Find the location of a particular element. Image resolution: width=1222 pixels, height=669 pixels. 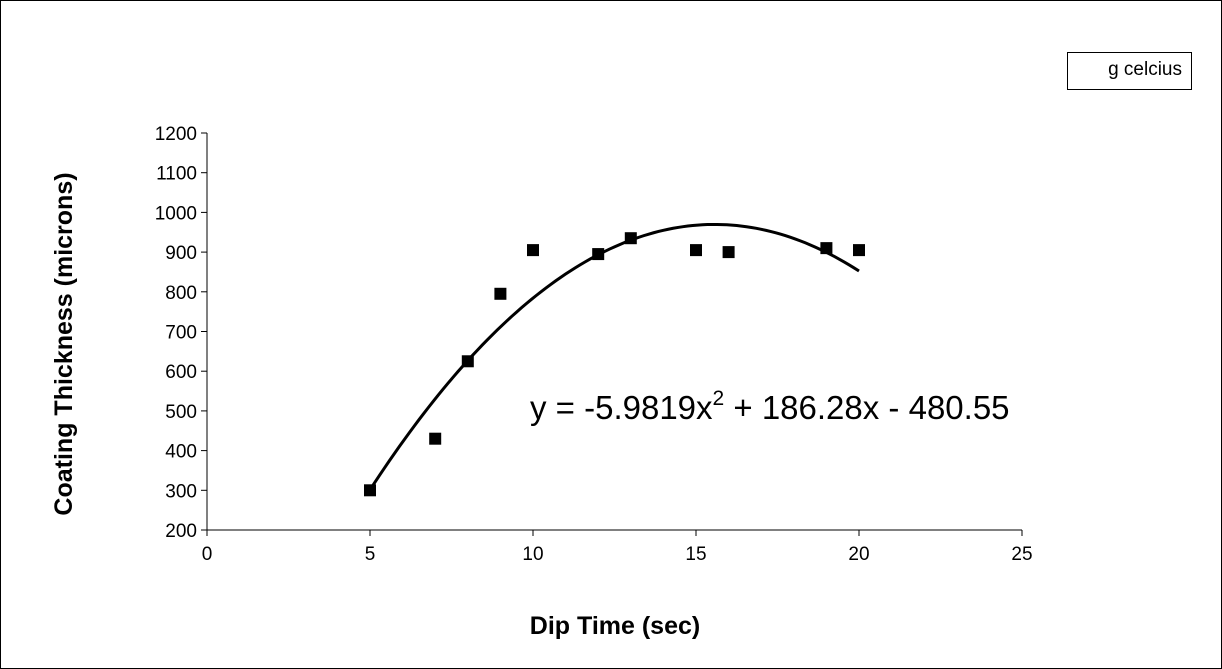

x-tick-label: 5 is located at coordinates (370, 554).